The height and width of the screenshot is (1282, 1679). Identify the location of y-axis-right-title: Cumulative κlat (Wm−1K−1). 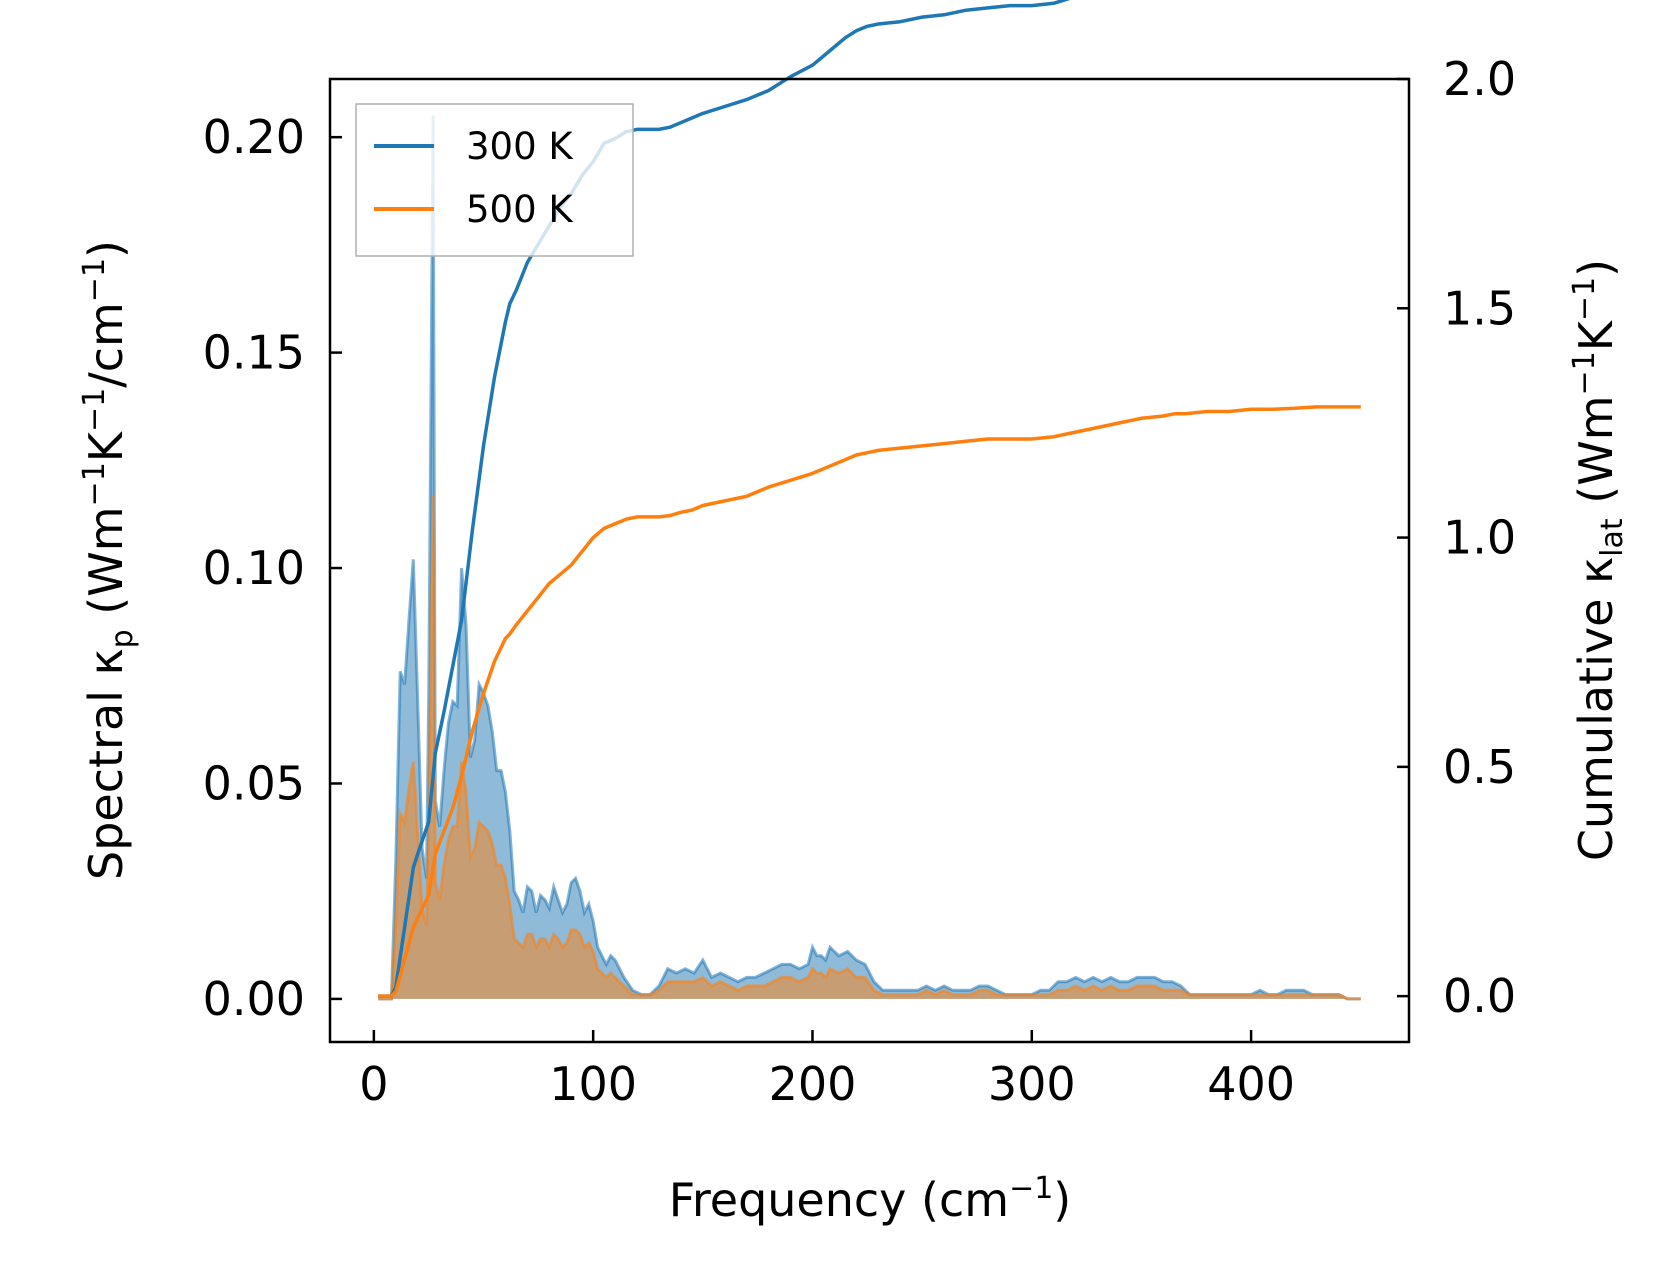
(1598, 560).